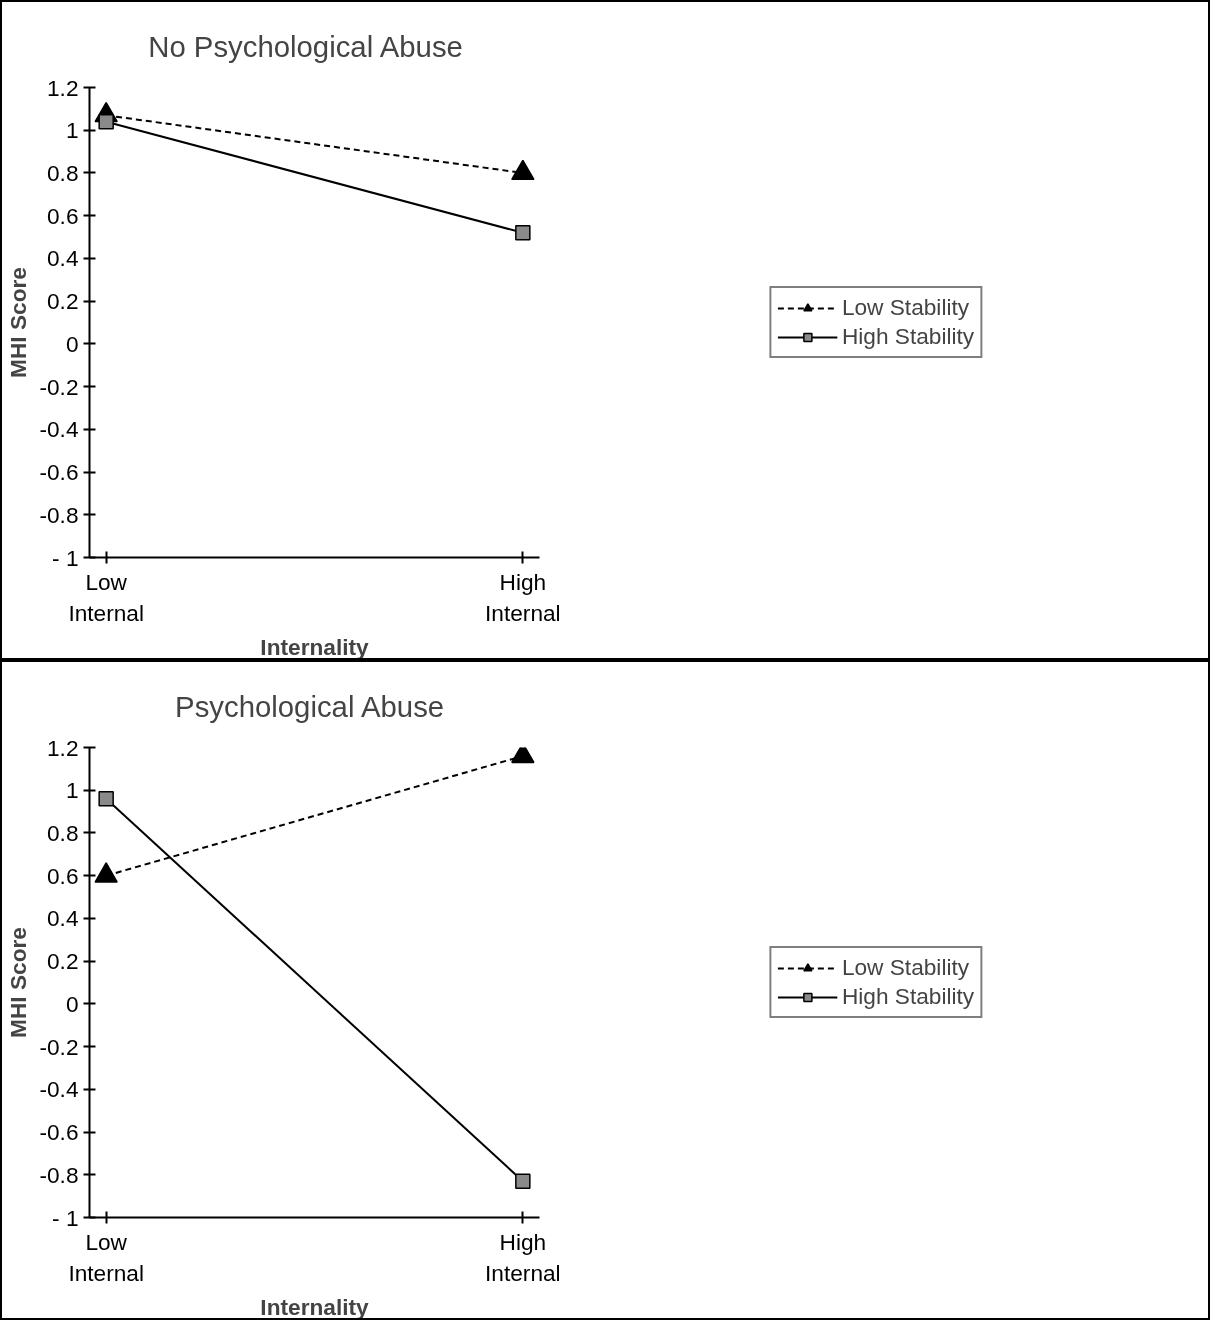 The height and width of the screenshot is (1338, 1223). Describe the element at coordinates (305, 46) in the screenshot. I see `chart-title: No Psychological Abuse` at that location.